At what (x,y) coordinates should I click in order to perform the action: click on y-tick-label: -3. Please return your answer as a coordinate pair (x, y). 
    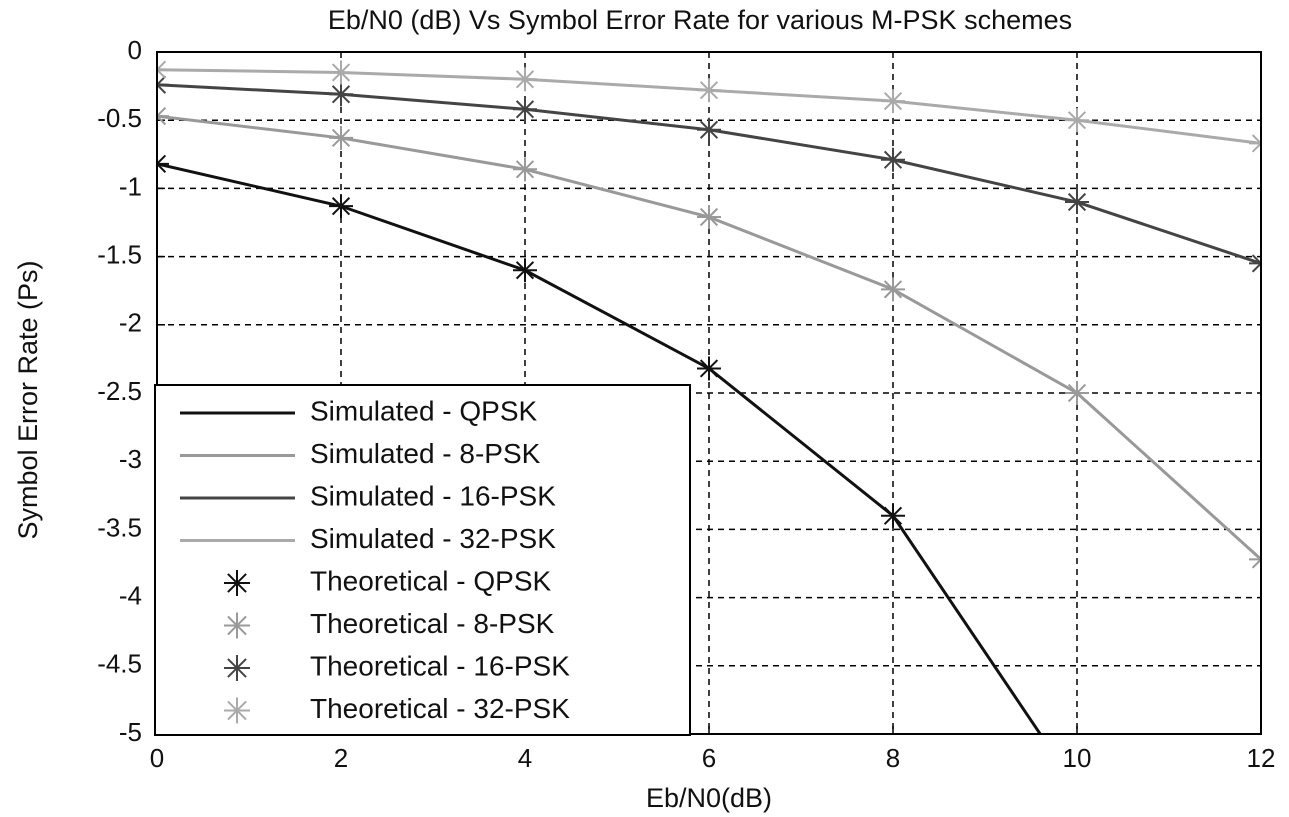
    Looking at the image, I should click on (130, 459).